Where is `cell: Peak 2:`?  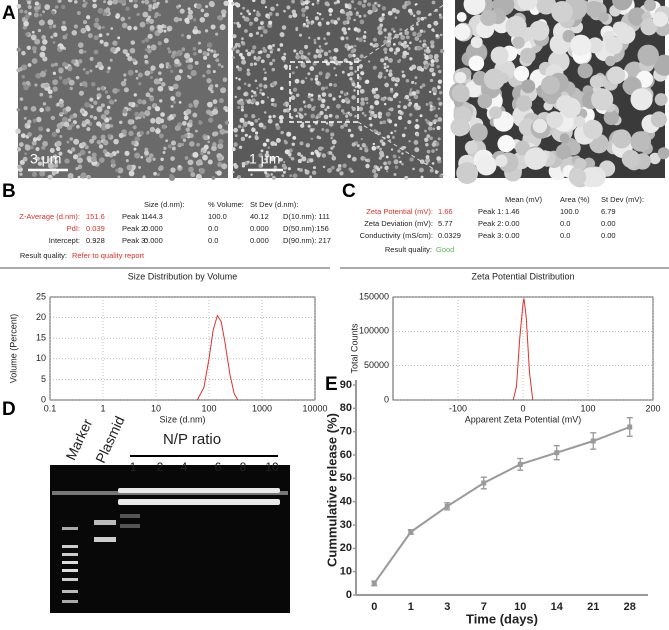
cell: Peak 2: is located at coordinates (134, 228).